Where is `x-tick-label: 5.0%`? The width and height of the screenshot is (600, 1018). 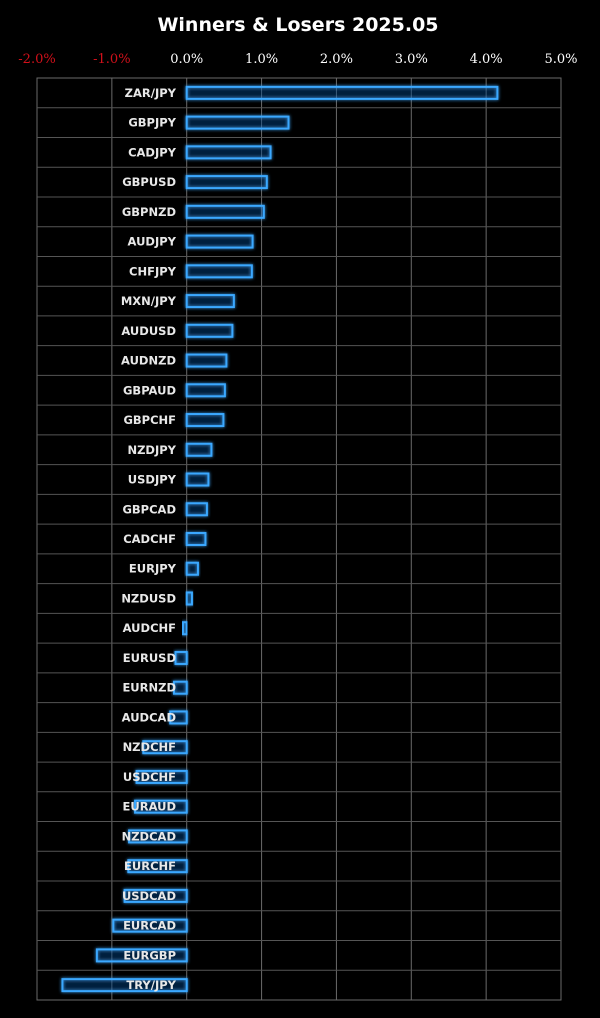
x-tick-label: 5.0% is located at coordinates (560, 59).